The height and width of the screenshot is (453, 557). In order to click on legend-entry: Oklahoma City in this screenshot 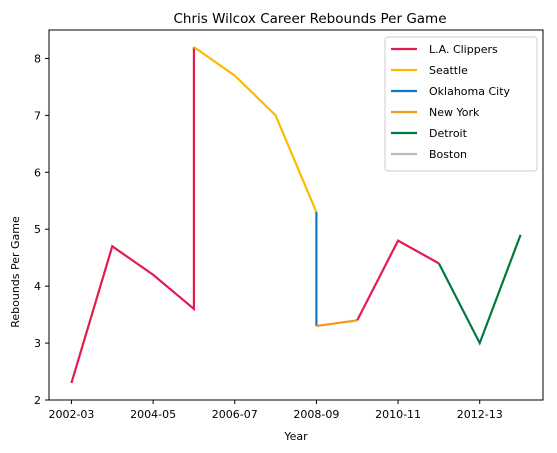, I will do `click(470, 91)`.